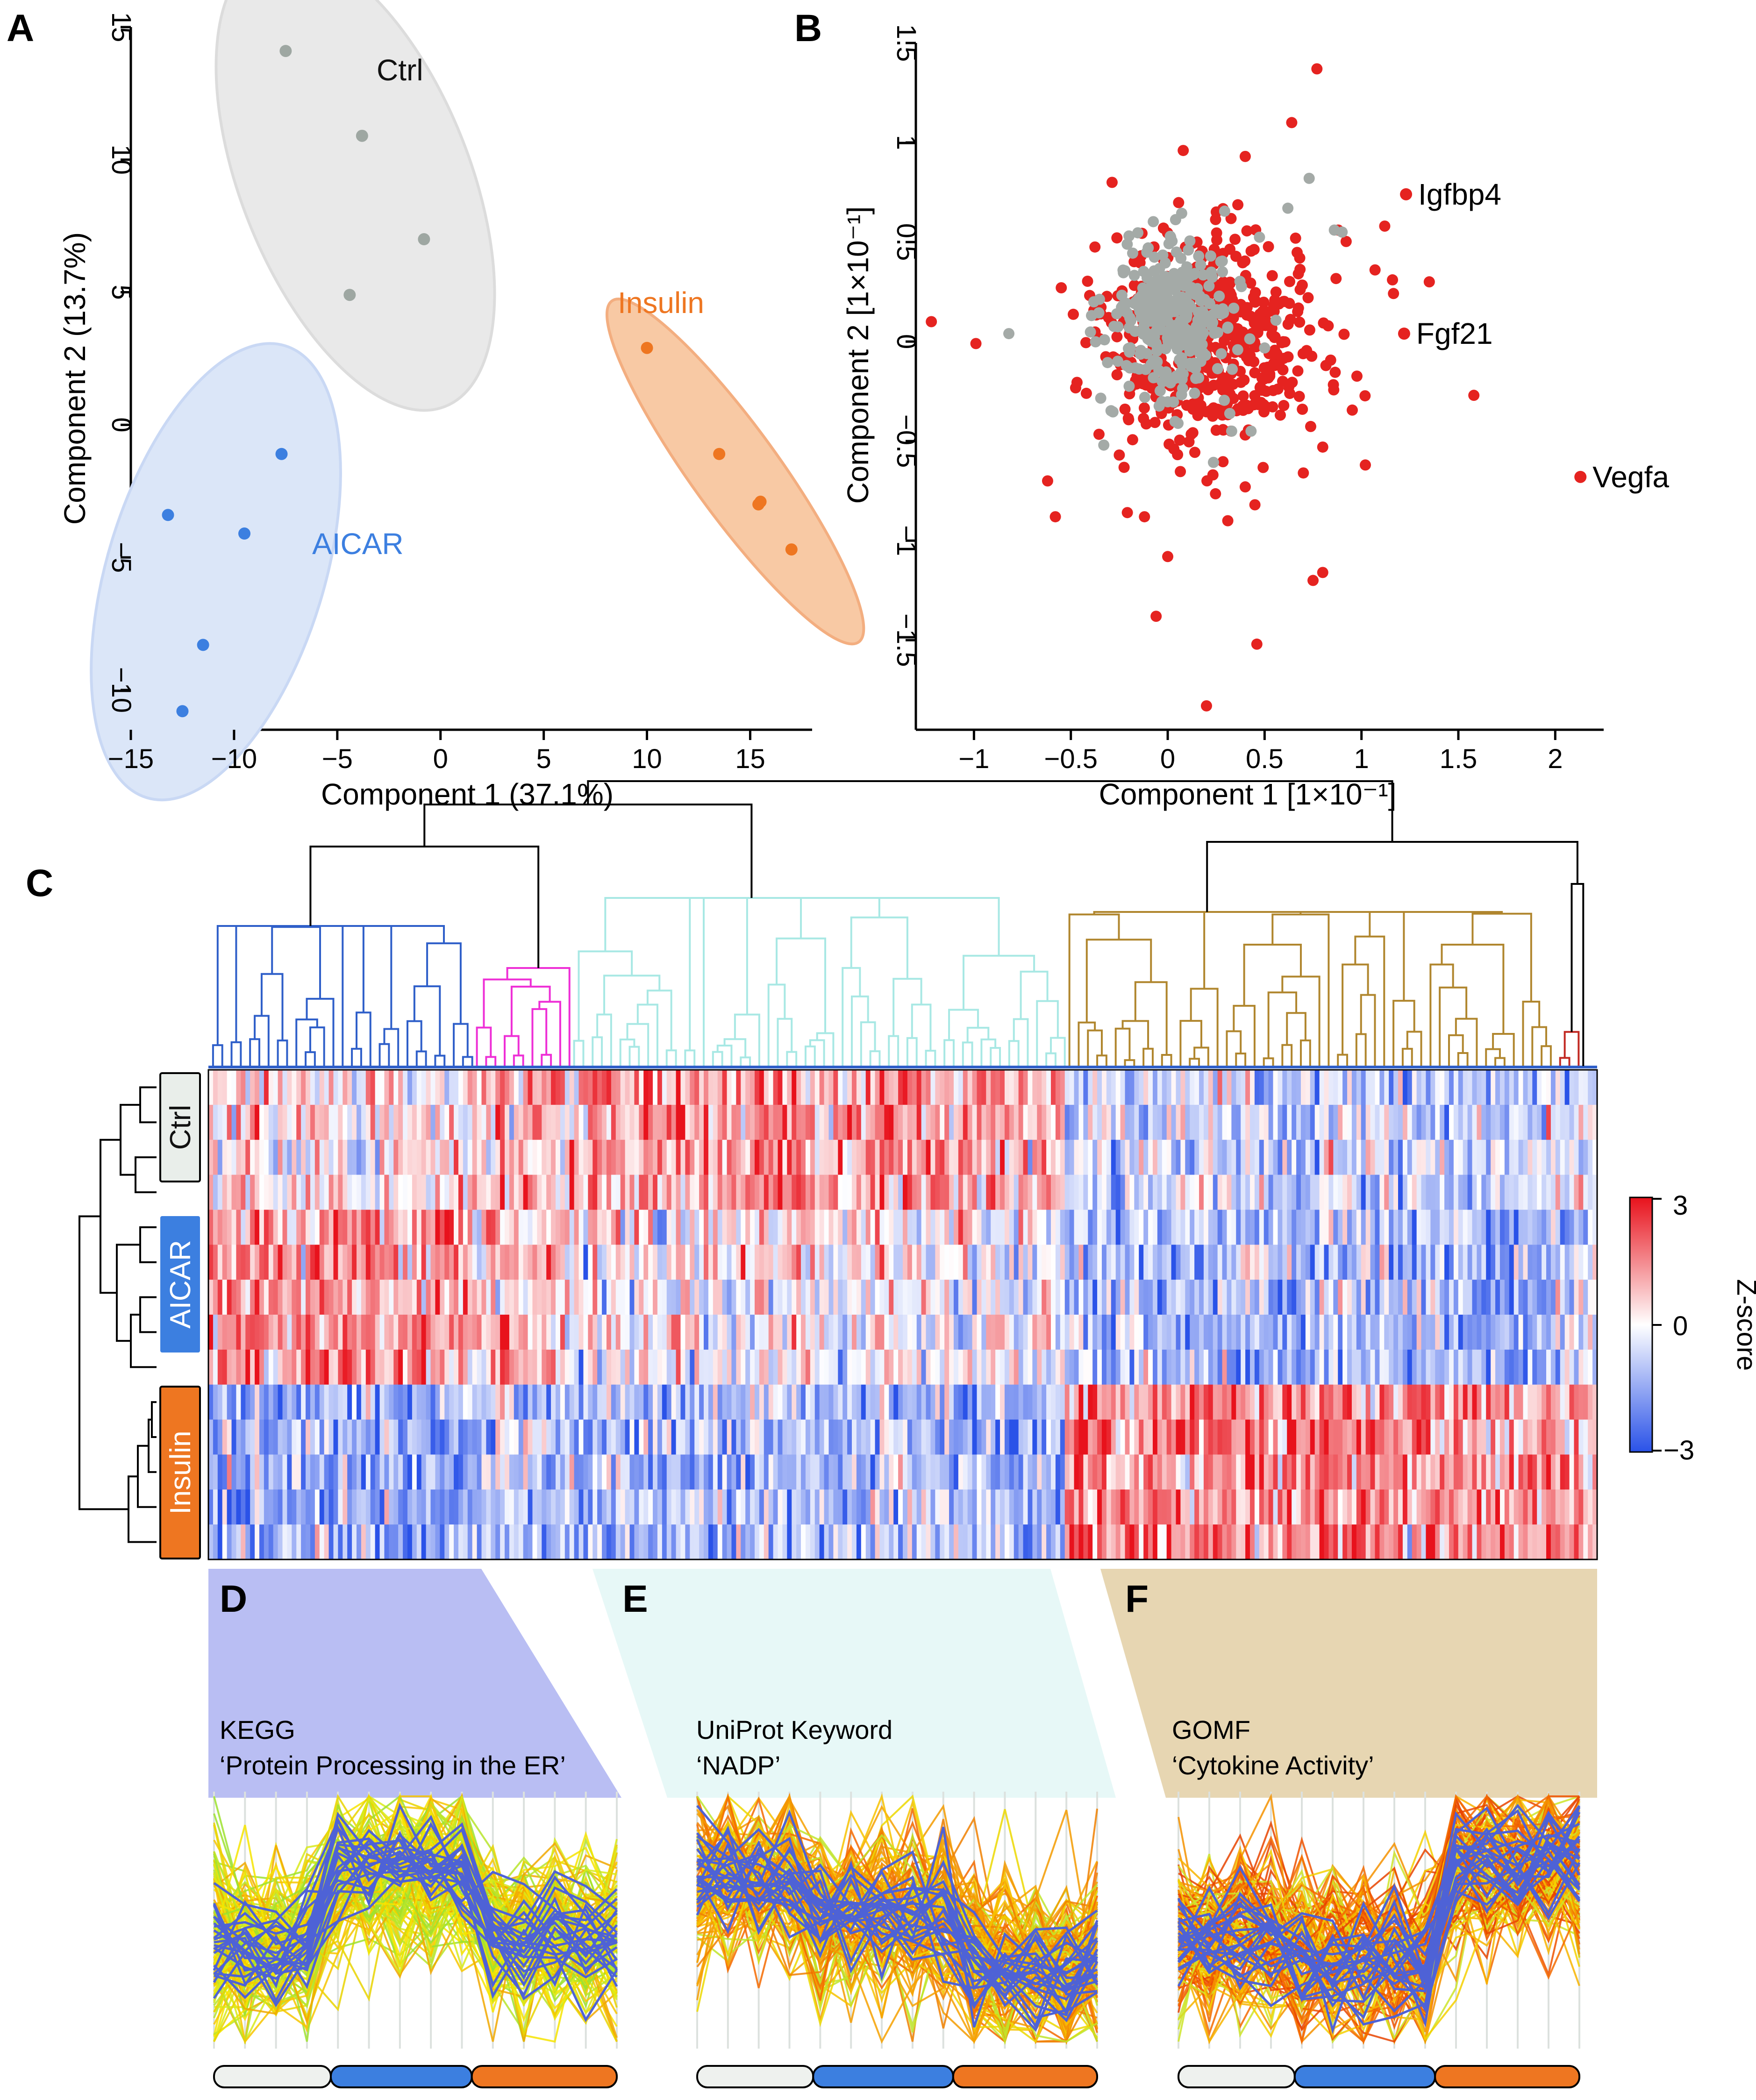  I want to click on panel-a-point-ctrl, so click(285, 51).